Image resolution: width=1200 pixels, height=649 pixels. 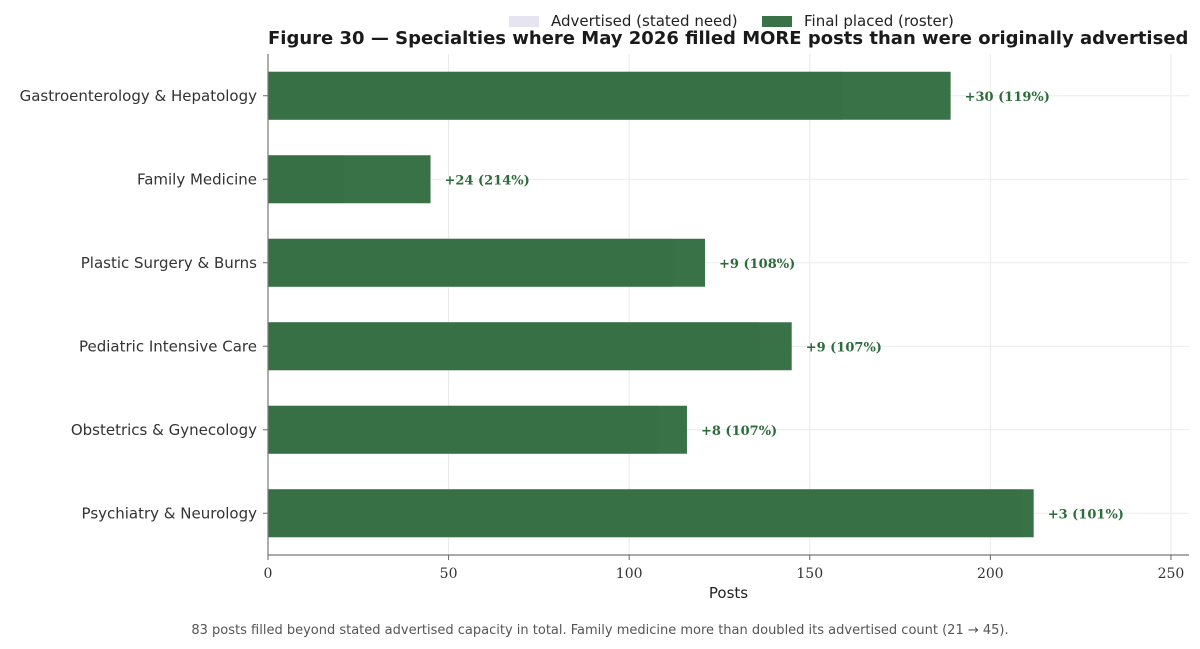 I want to click on x-axis-label: Posts, so click(x=728, y=593).